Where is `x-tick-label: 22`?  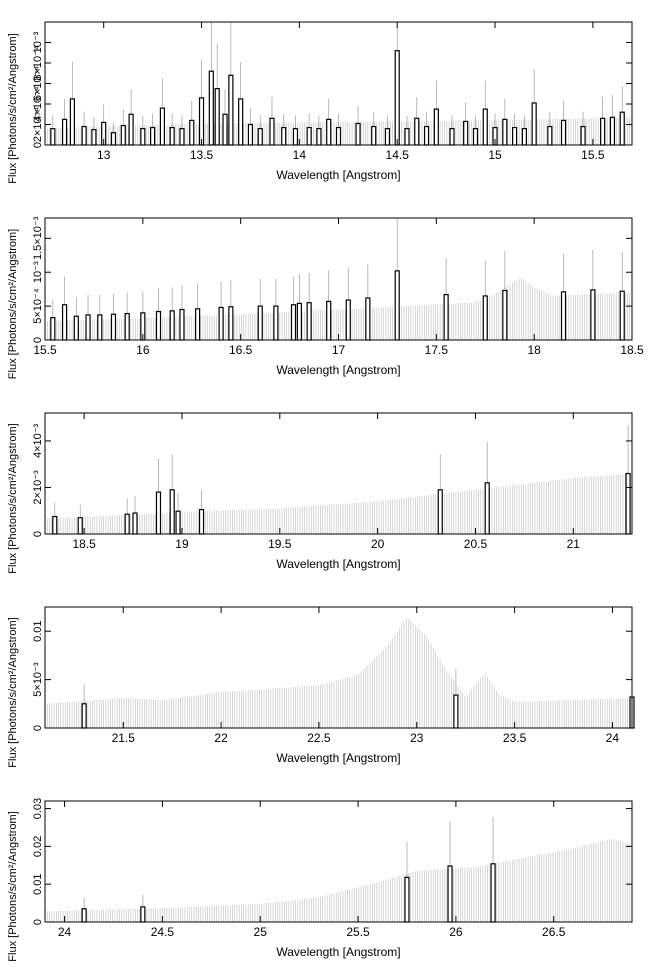 x-tick-label: 22 is located at coordinates (221, 738).